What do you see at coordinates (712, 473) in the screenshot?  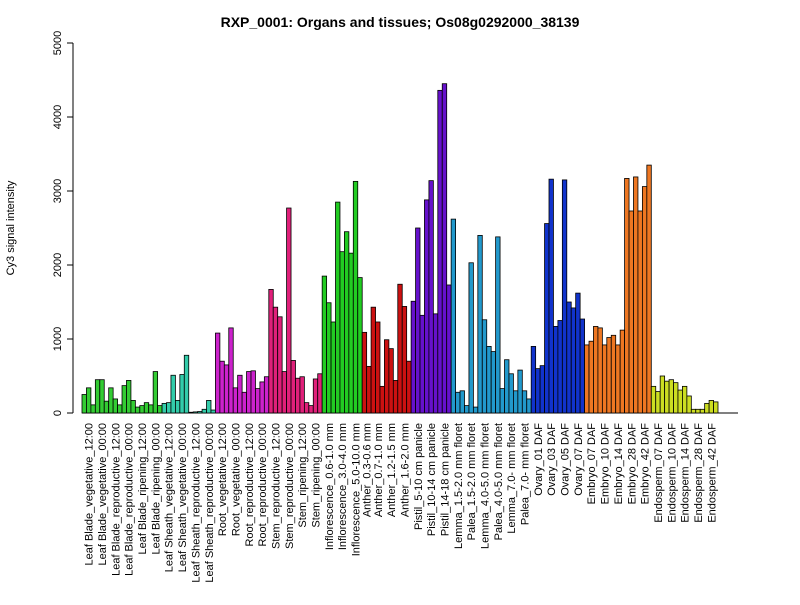 I see `x-category-label: Endosperm_42 DAF` at bounding box center [712, 473].